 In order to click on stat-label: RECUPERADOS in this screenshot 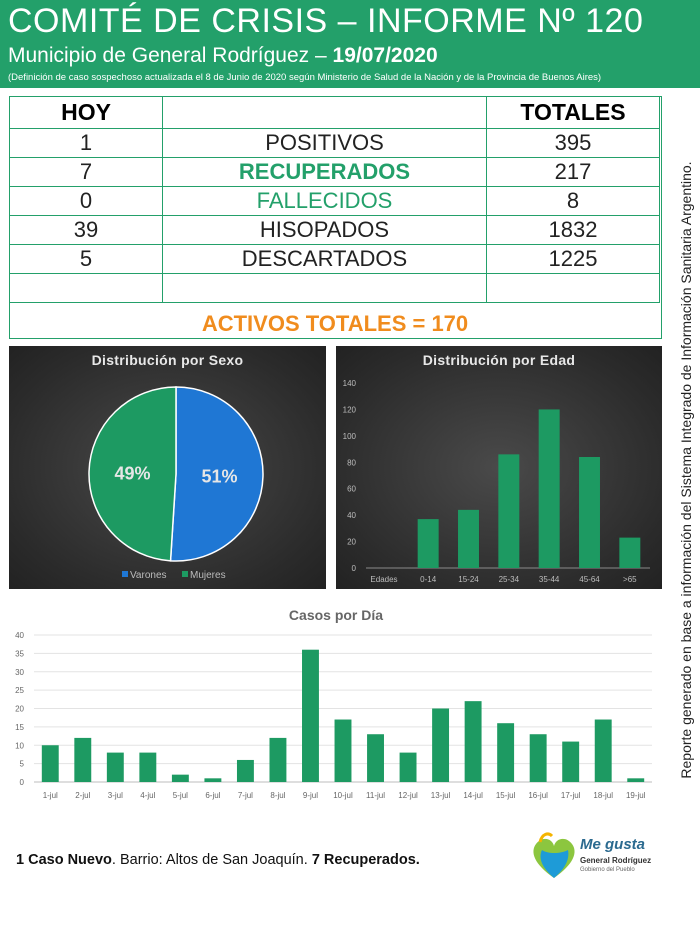, I will do `click(325, 172)`.